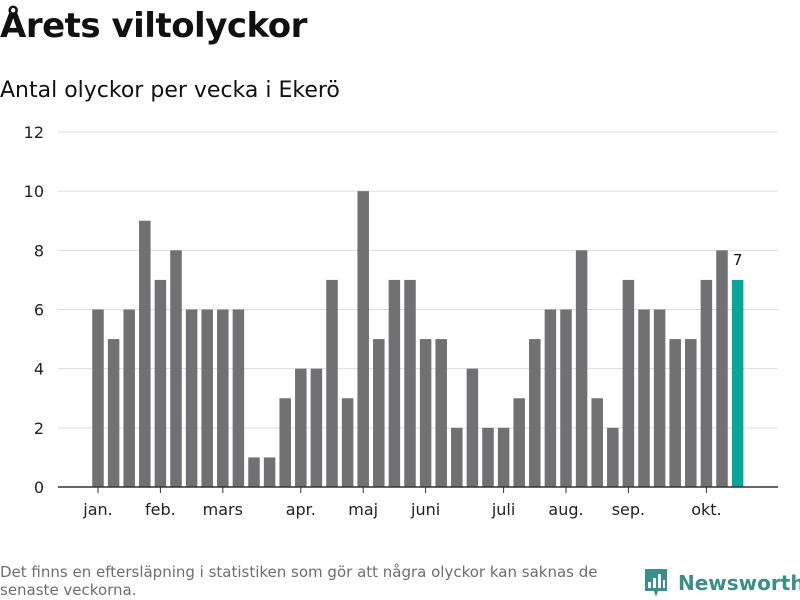  I want to click on y-tick-label: 10, so click(34, 191).